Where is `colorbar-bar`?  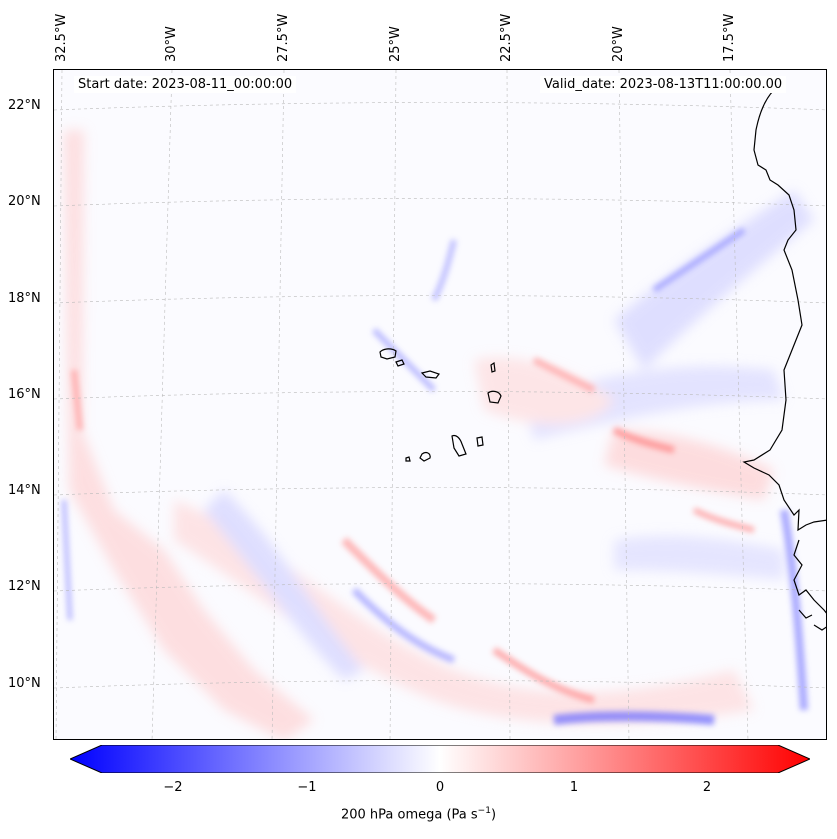 colorbar-bar is located at coordinates (440, 759).